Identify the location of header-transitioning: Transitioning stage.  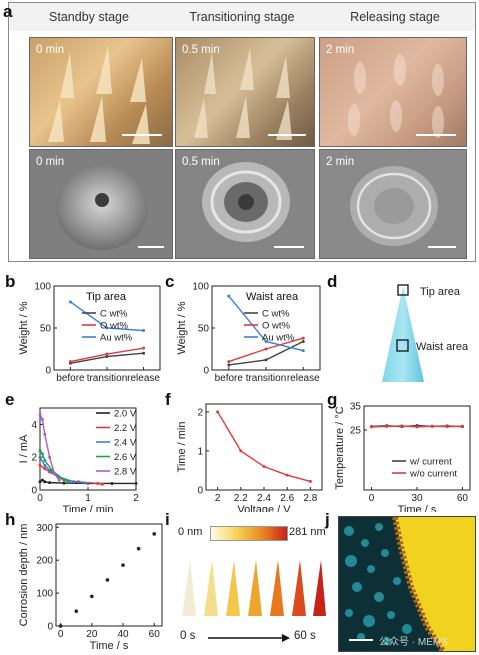
(242, 17).